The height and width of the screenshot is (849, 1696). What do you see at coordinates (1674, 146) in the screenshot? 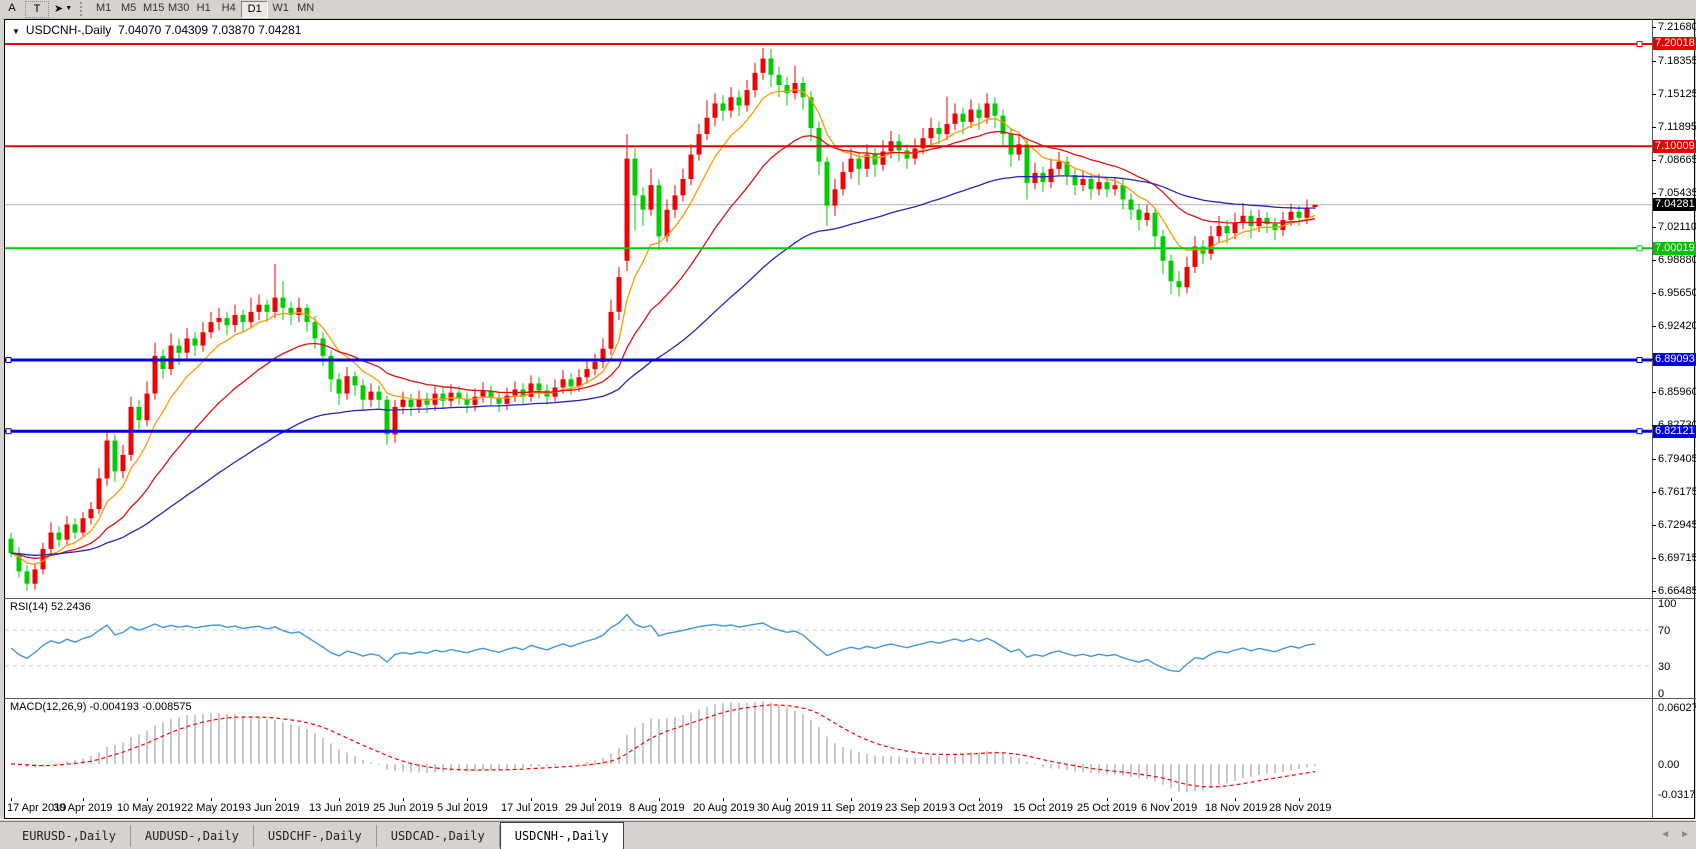
I see `price-badge: 7.10009` at bounding box center [1674, 146].